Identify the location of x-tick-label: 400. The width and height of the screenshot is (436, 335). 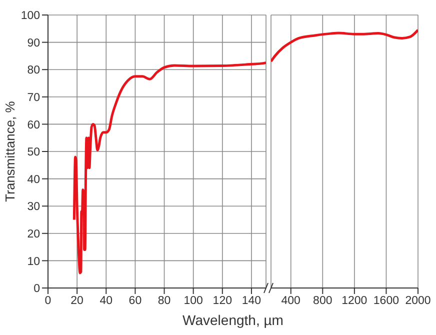
(290, 301).